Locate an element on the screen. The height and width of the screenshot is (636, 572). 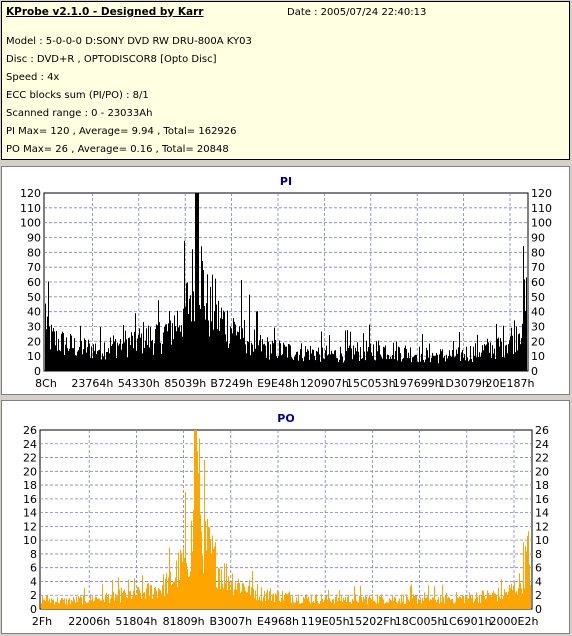
scanned-range: Scanned range : 0 - 23033Ah is located at coordinates (79, 113).